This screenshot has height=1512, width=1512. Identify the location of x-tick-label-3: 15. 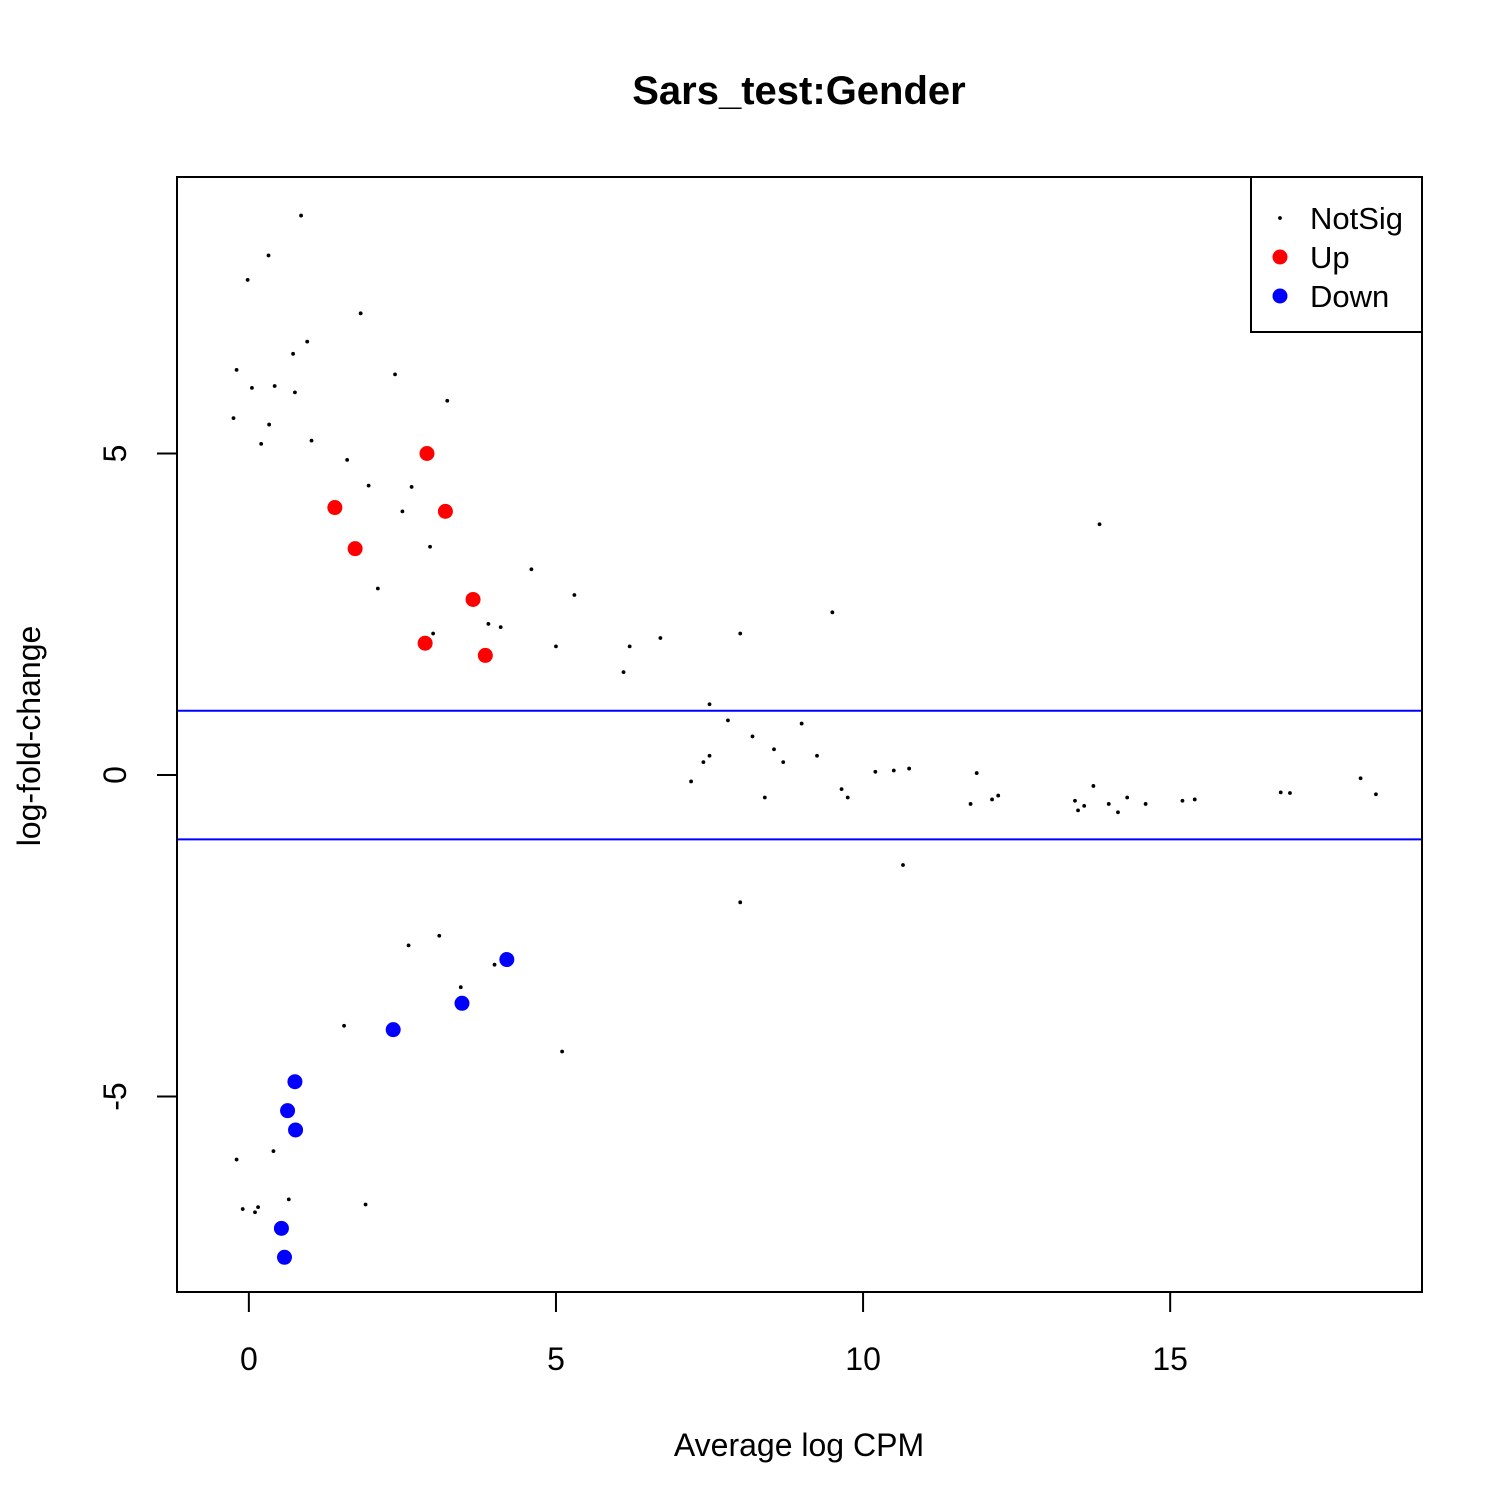
(1170, 1359).